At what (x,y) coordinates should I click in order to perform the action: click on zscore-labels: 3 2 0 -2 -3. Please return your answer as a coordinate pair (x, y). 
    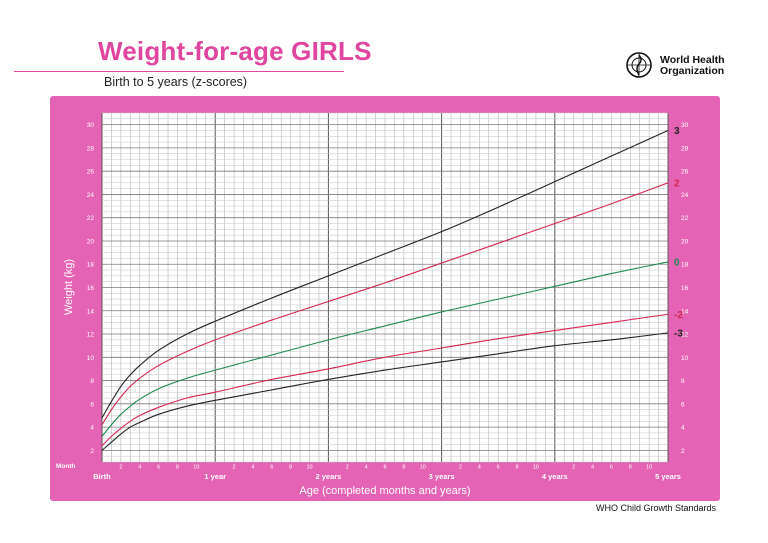
    Looking at the image, I should click on (678, 232).